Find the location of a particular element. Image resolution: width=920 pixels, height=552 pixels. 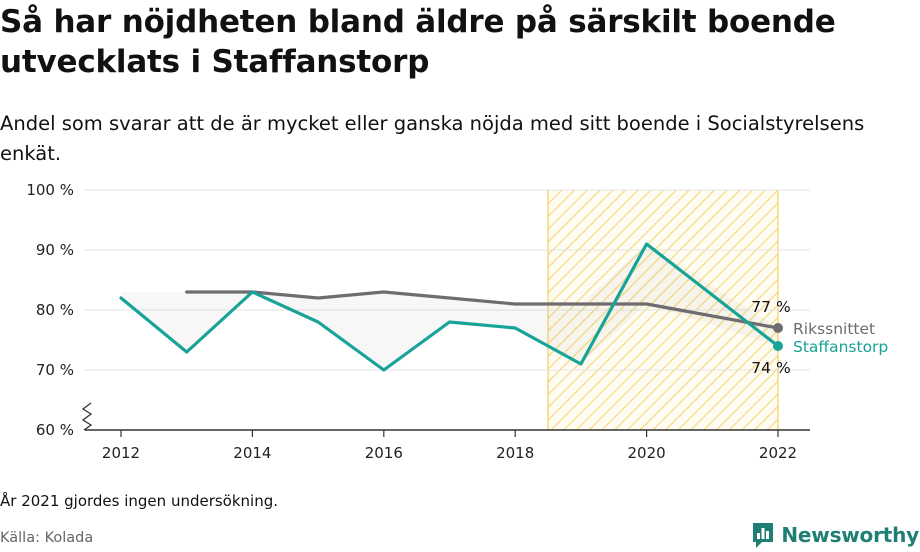

x-tick-label: 2016 is located at coordinates (384, 453).